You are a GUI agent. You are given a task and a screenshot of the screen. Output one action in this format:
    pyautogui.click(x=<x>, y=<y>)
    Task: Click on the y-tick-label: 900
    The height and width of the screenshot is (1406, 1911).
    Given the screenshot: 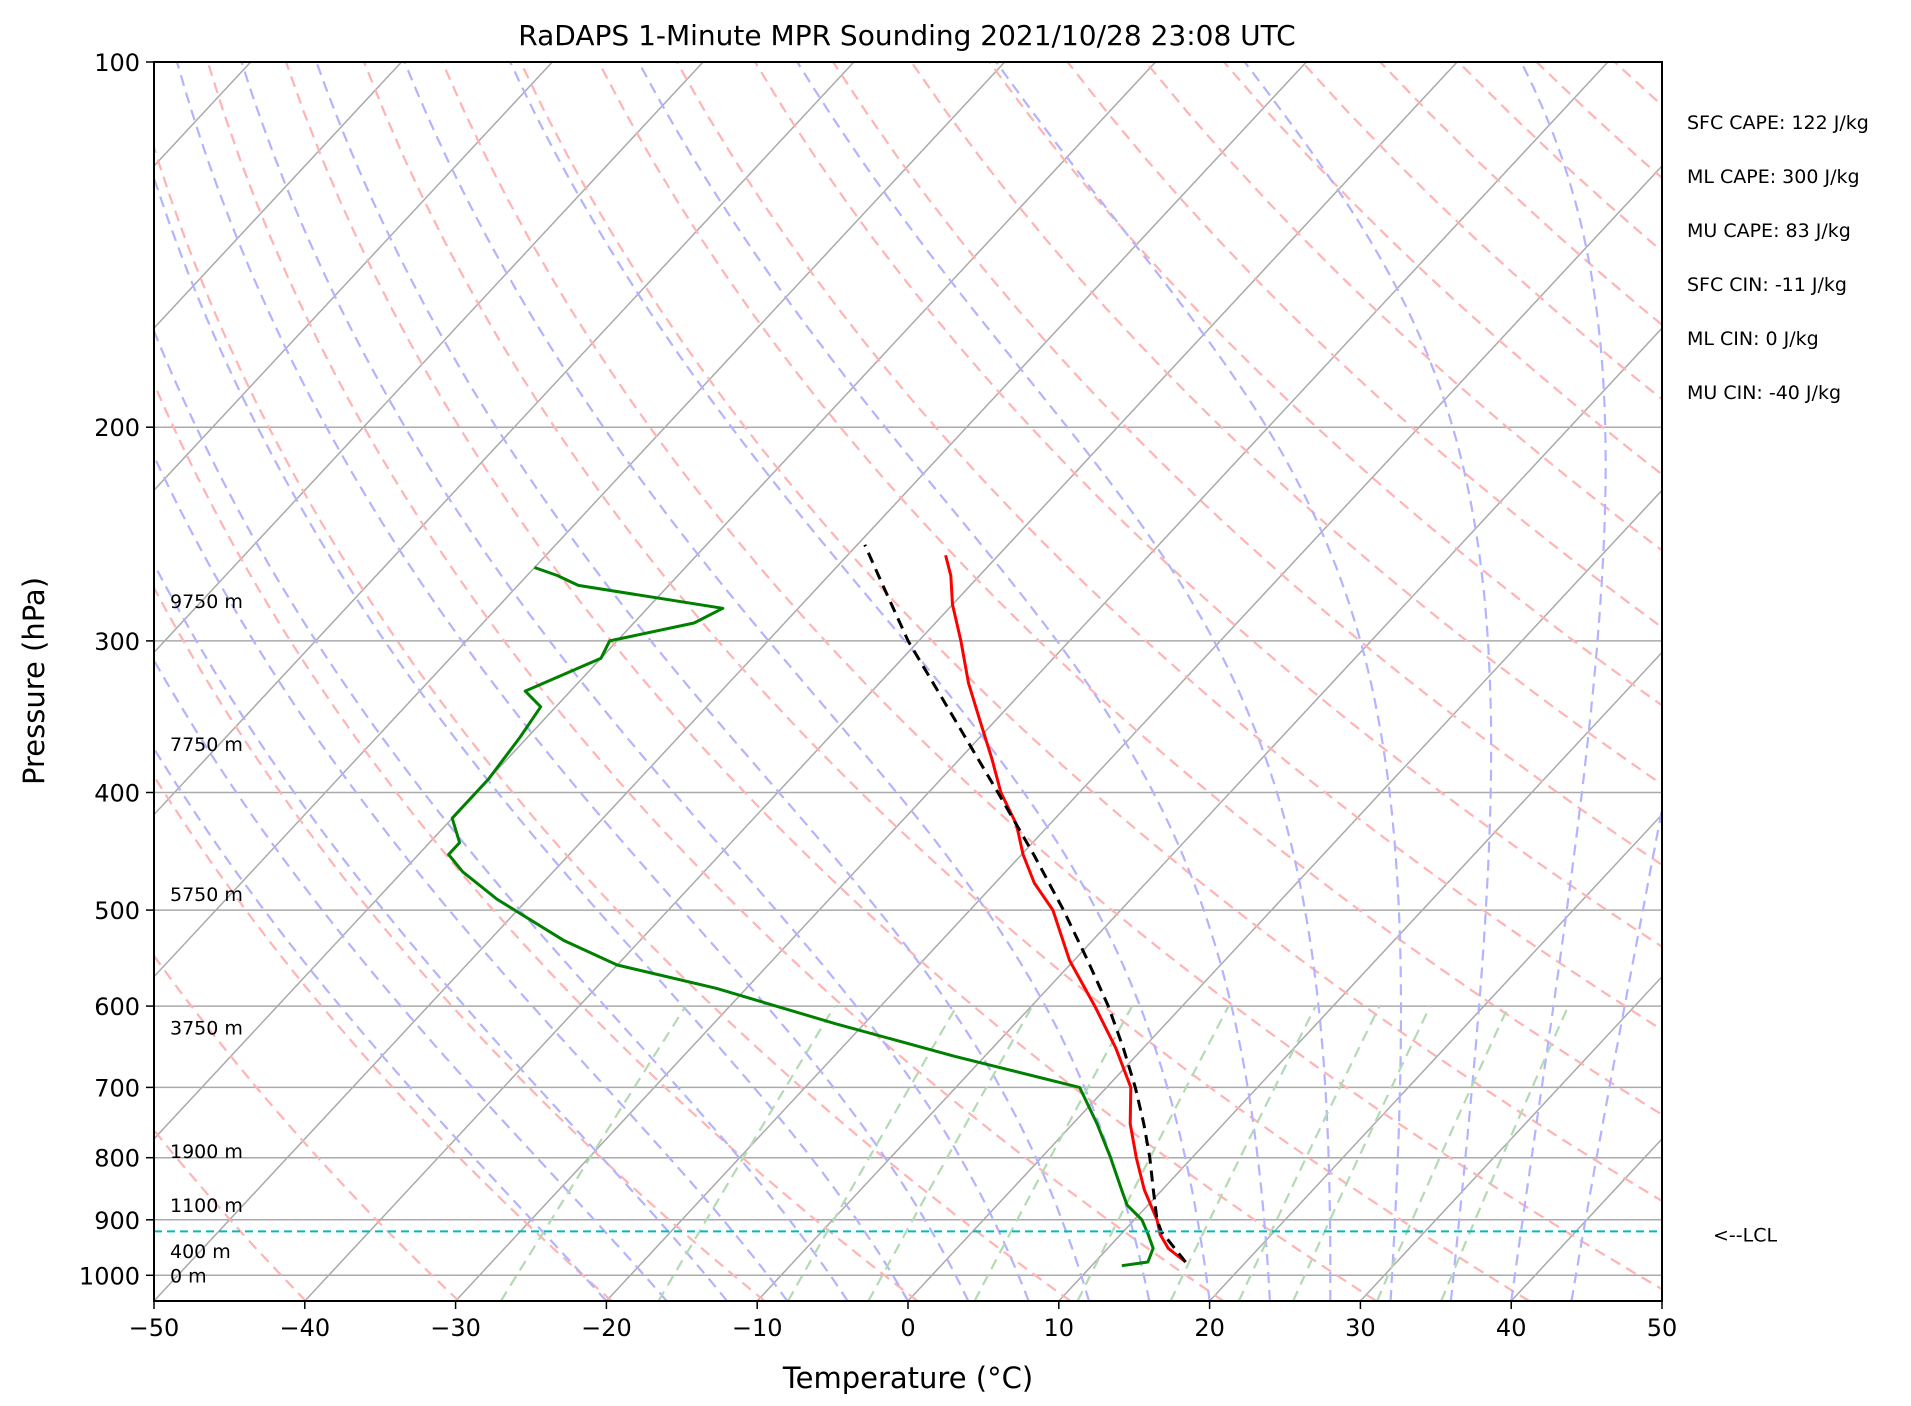 What is the action you would take?
    pyautogui.click(x=117, y=1221)
    